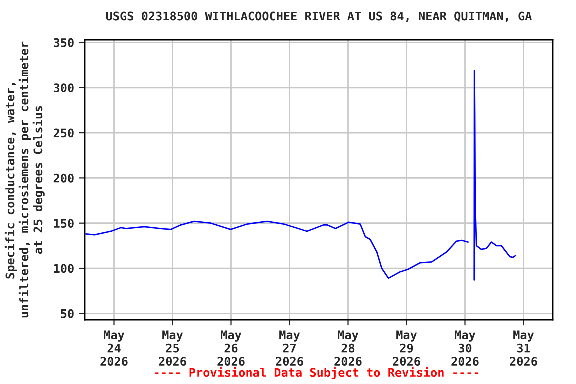 Image resolution: width=576 pixels, height=384 pixels. I want to click on x-tick-label: May 25 2026, so click(172, 348).